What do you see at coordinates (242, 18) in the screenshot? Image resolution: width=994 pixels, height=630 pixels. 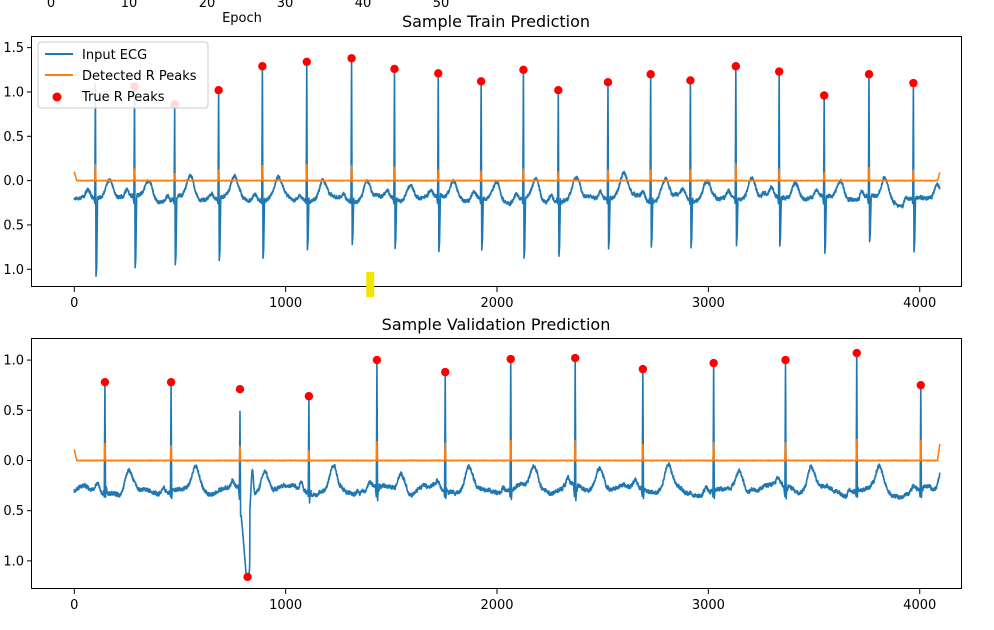 I see `top-strip-xlabel: Epoch` at bounding box center [242, 18].